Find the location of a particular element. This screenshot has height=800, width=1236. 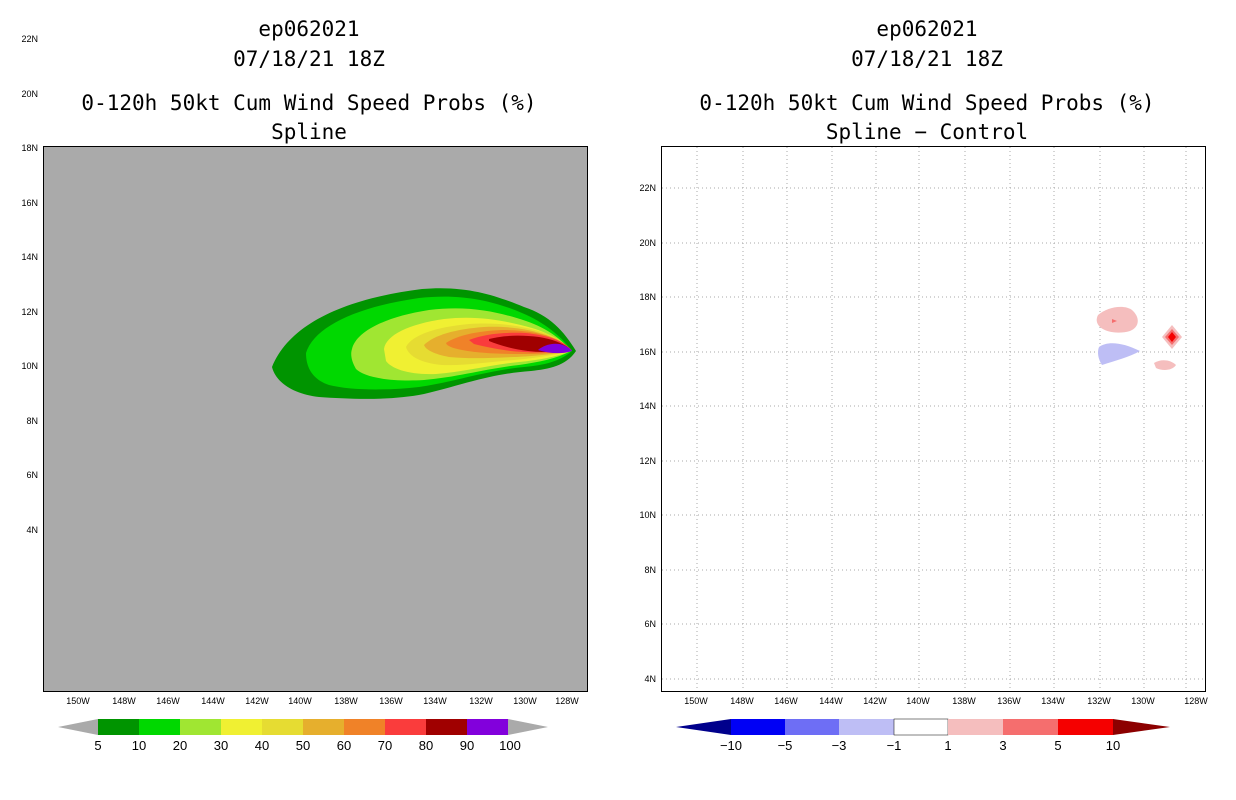

colorbar-label: −10 is located at coordinates (731, 745).